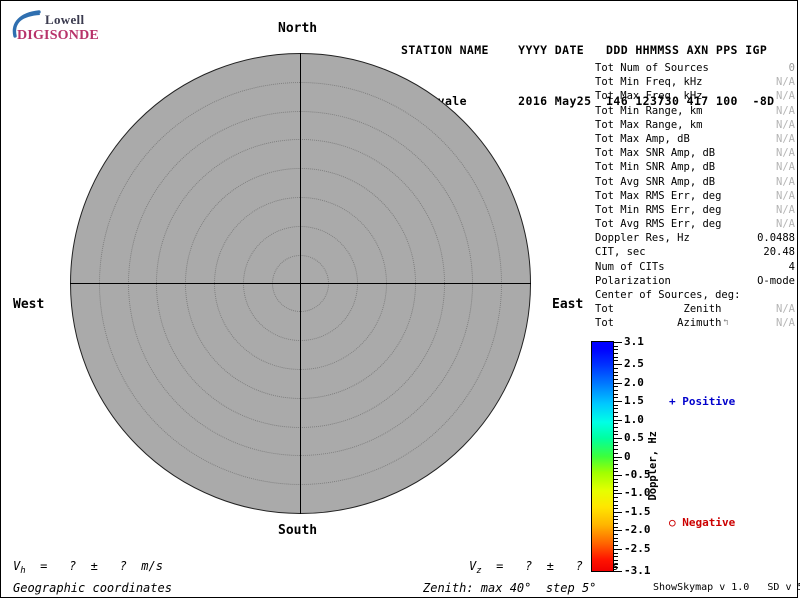 The height and width of the screenshot is (600, 800). What do you see at coordinates (298, 530) in the screenshot?
I see `compass-label-south: South` at bounding box center [298, 530].